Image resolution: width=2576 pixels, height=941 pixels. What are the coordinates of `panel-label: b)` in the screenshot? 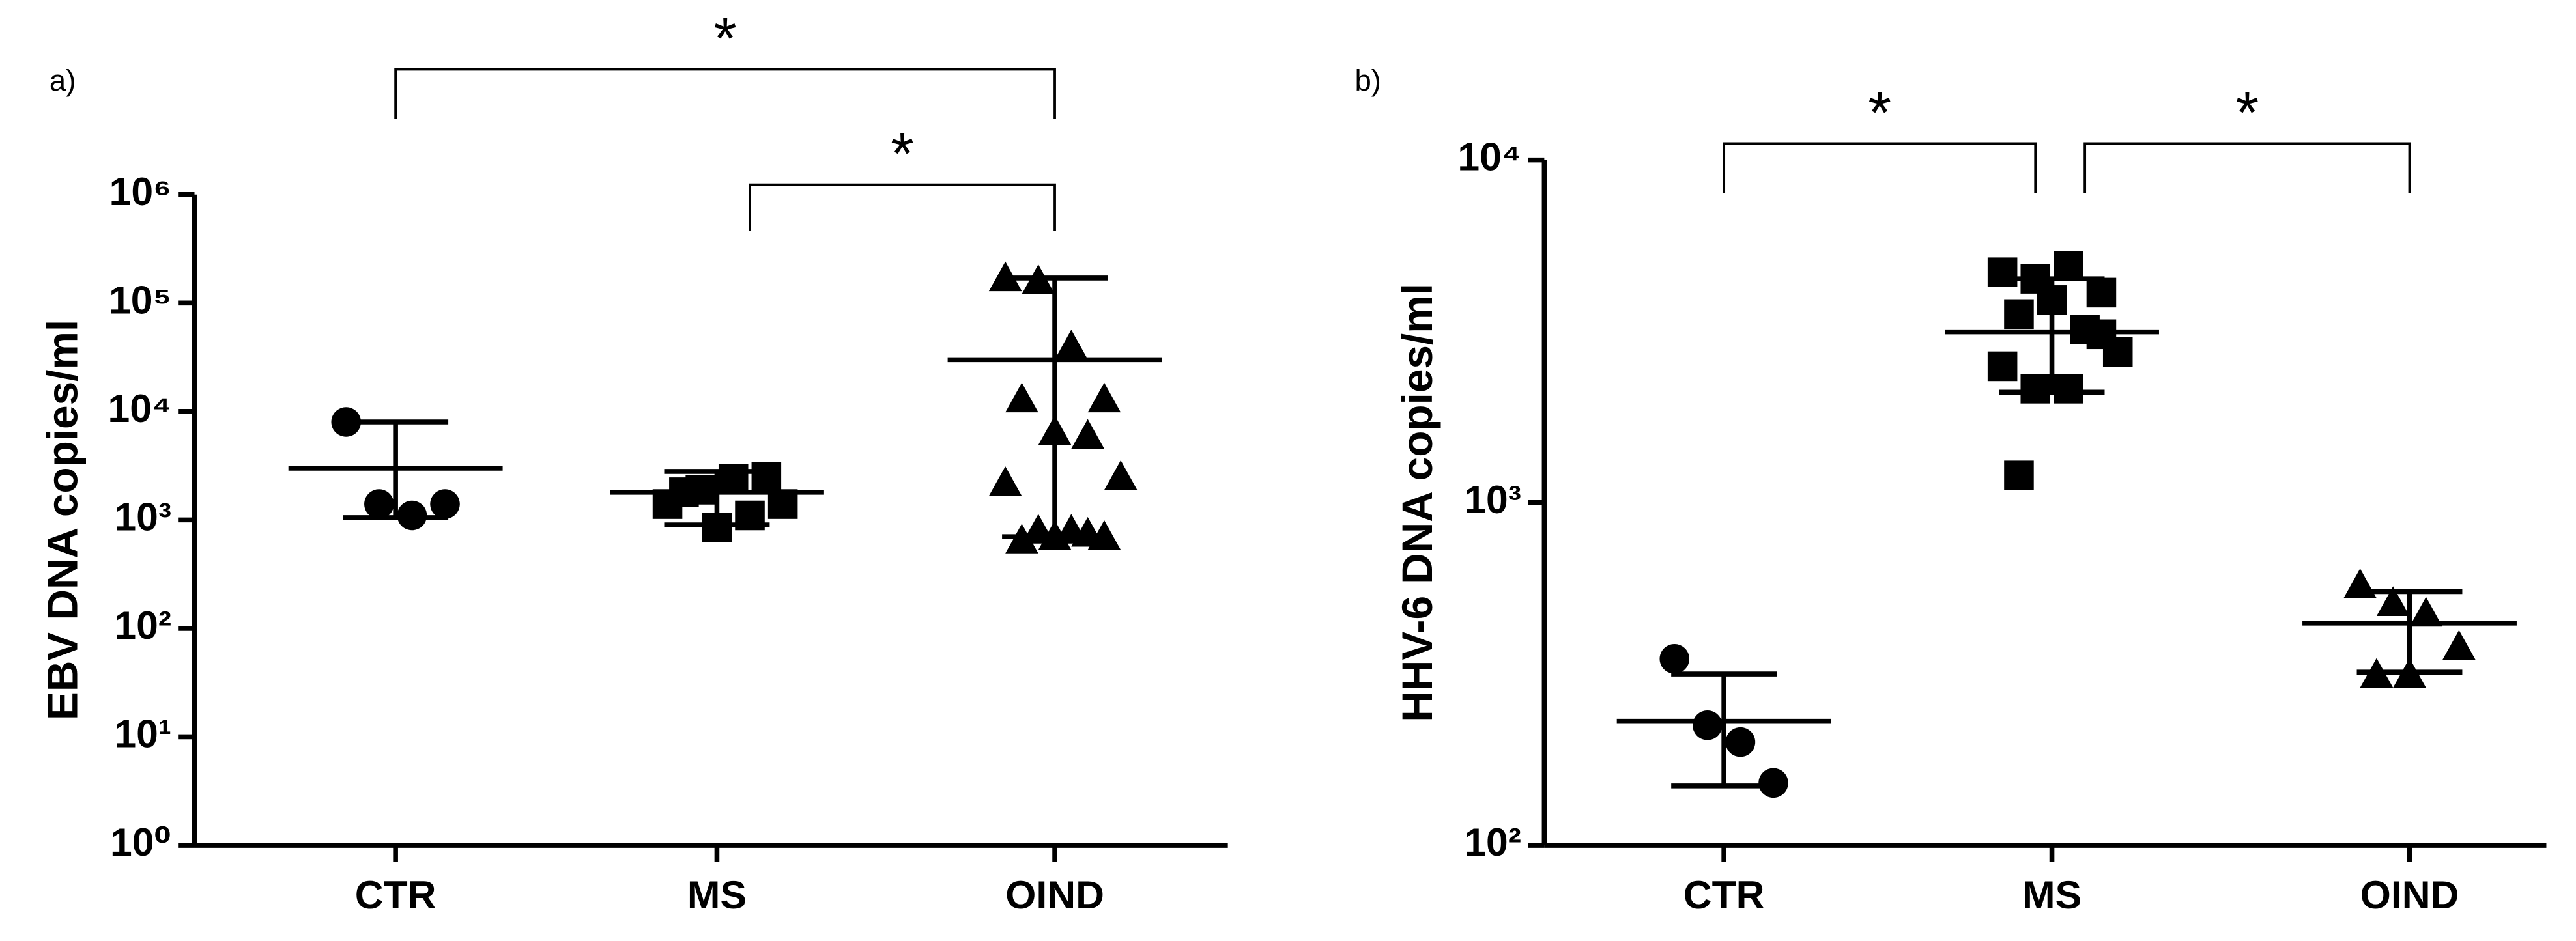 It's located at (1367, 80).